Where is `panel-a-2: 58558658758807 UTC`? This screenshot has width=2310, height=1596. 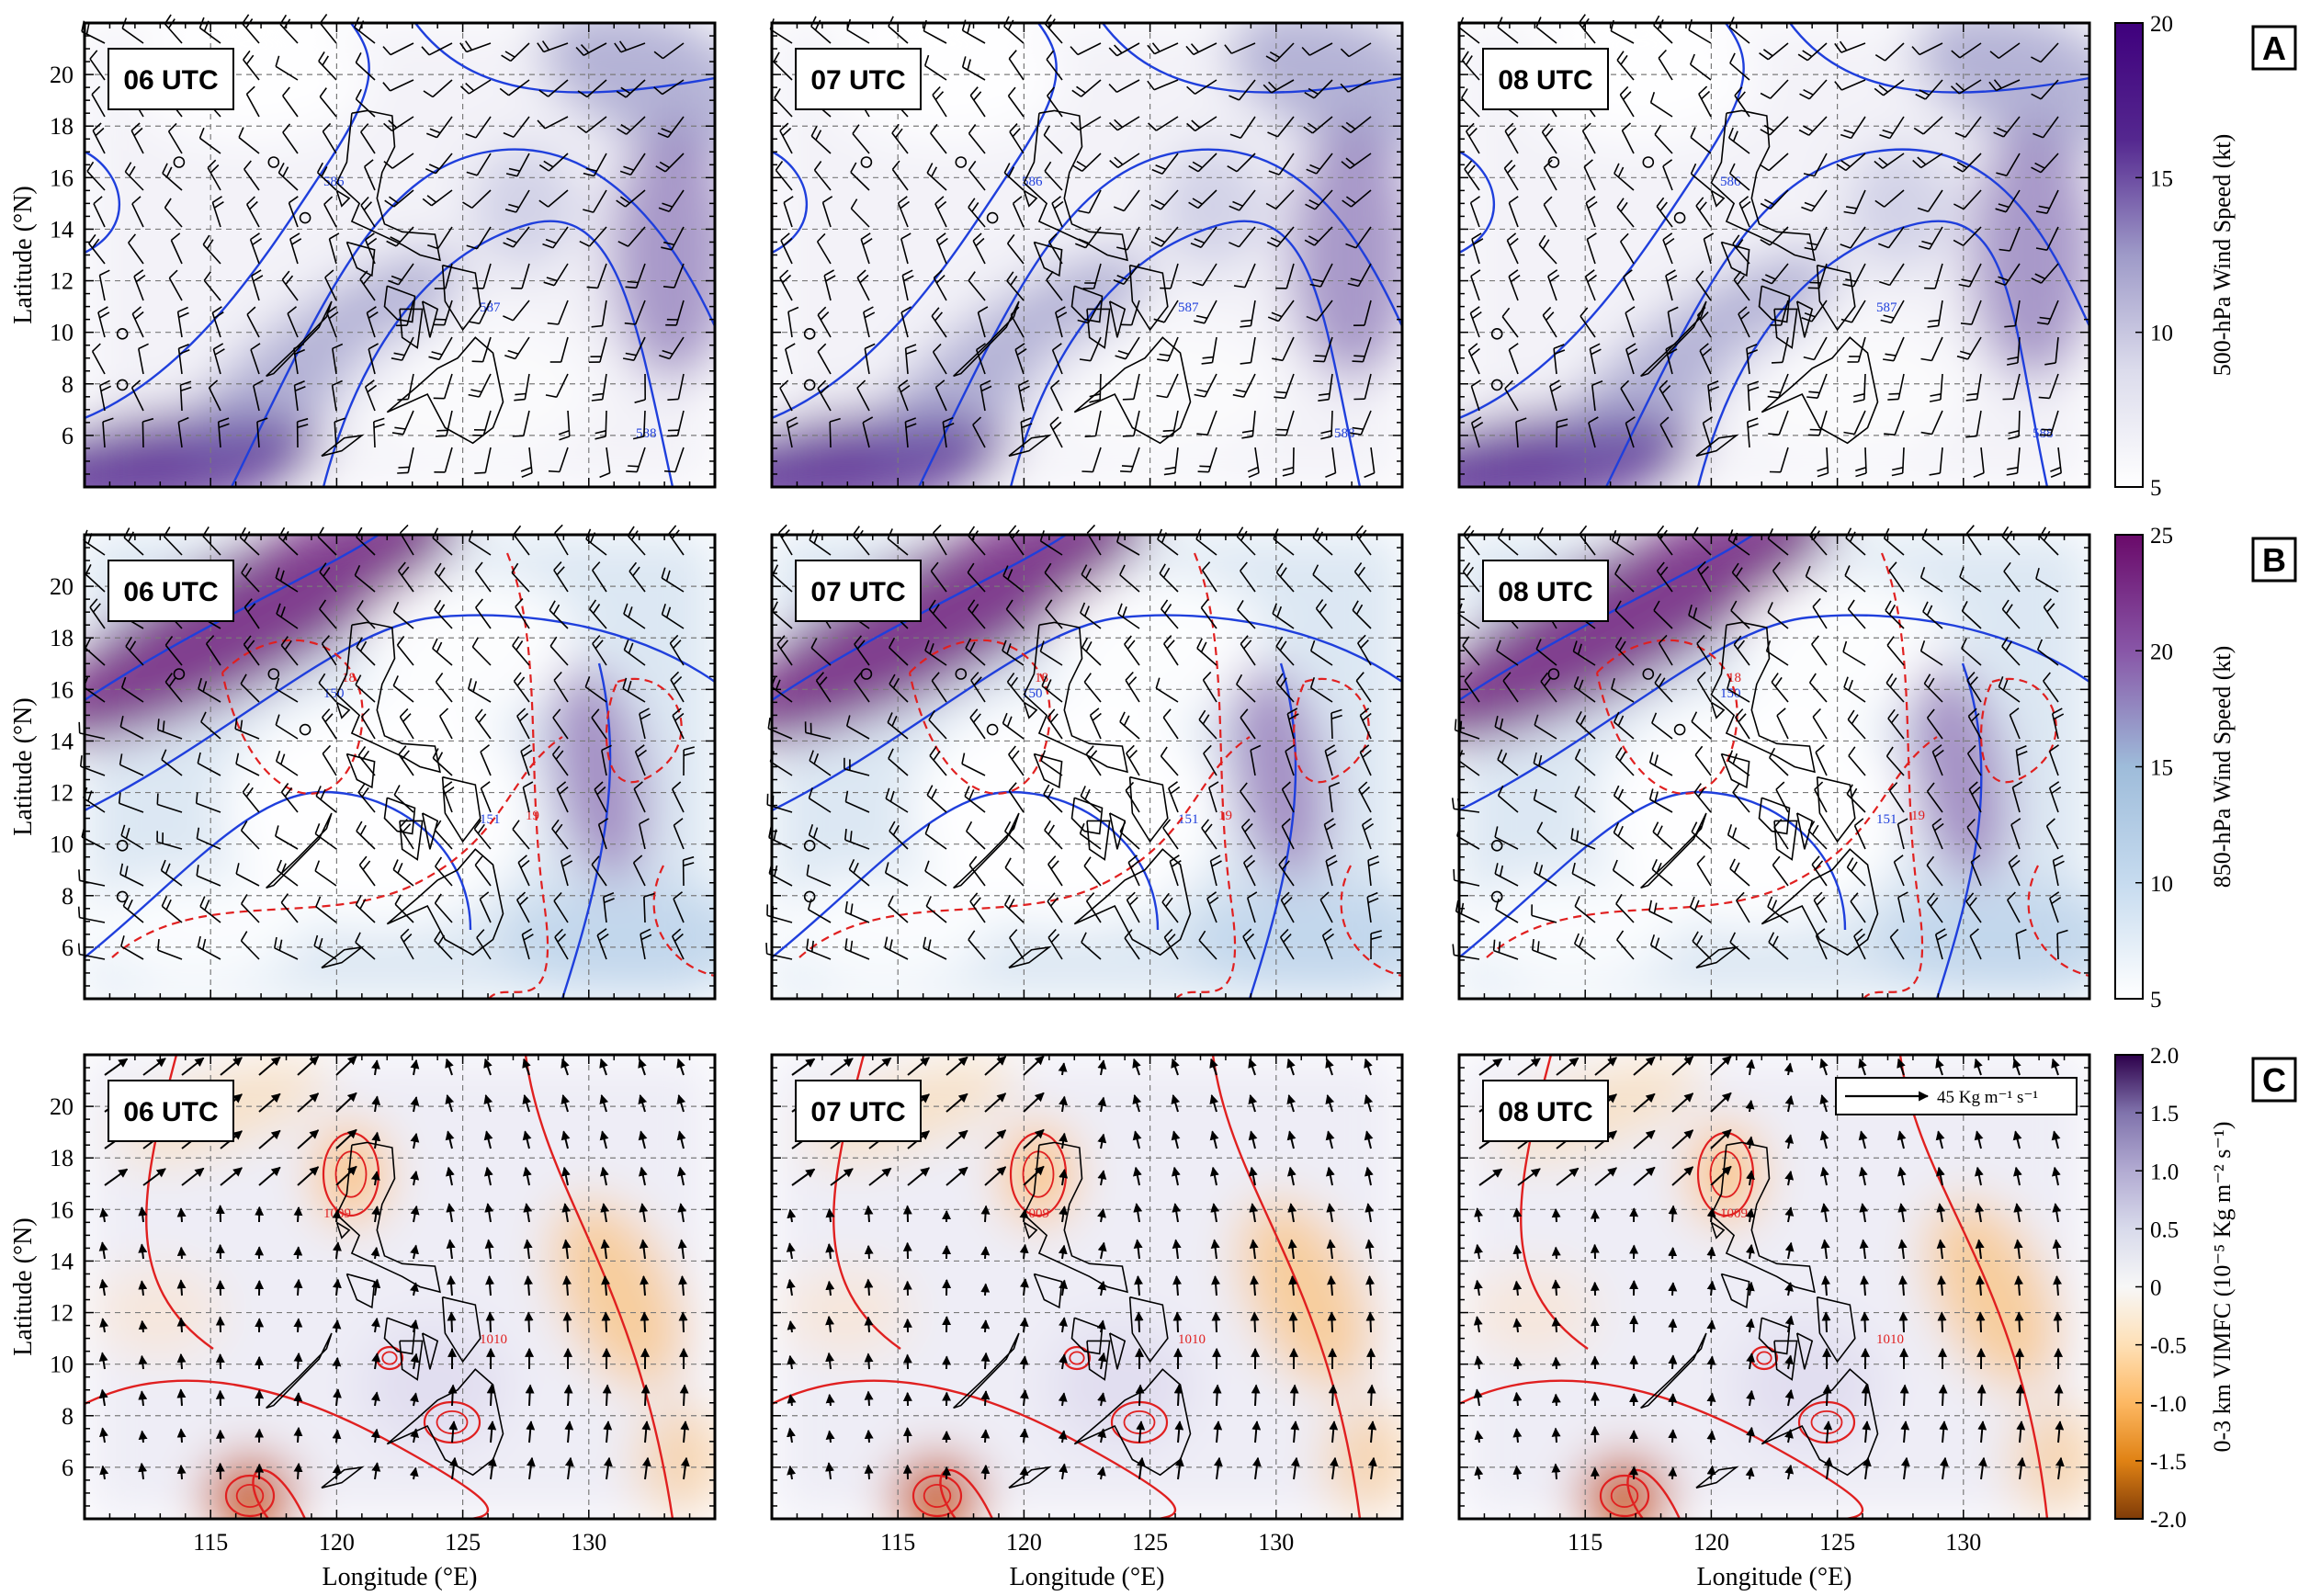
panel-a-2: 58558658758807 UTC is located at coordinates (1086, 251).